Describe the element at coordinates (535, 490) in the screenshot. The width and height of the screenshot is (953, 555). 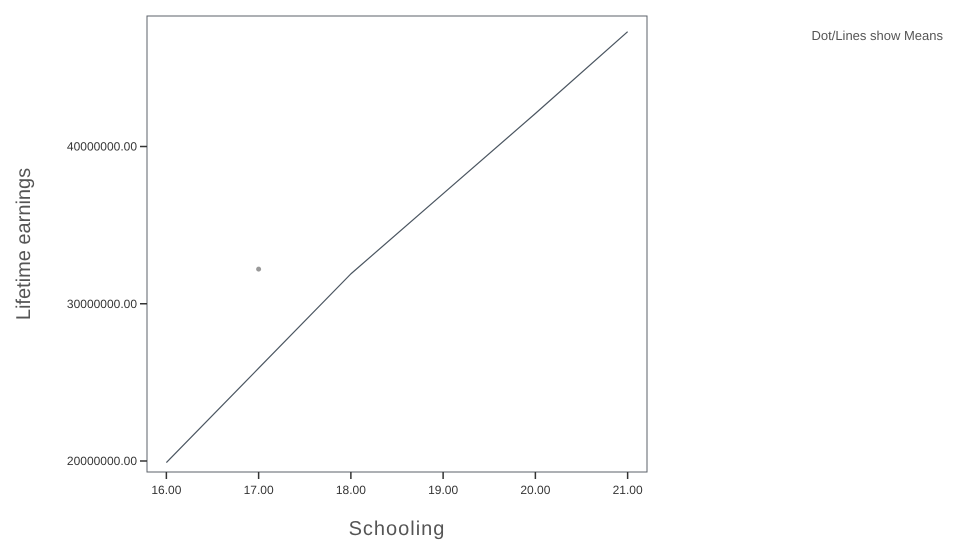
I see `x-tick-label: 20.00` at that location.